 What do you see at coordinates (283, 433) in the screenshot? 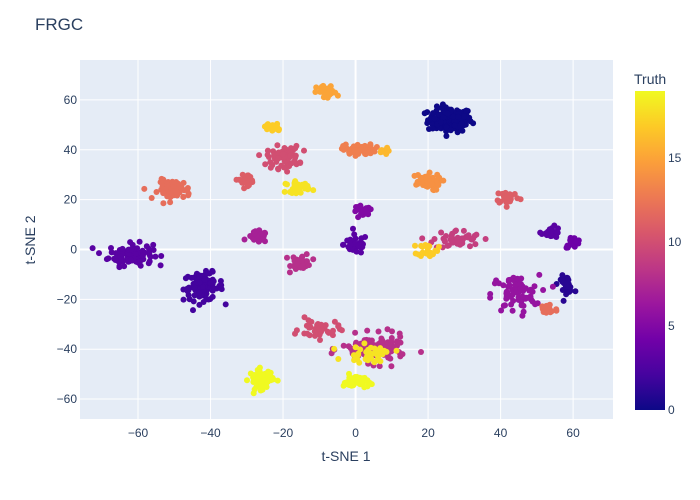
I see `x-tick-label: −20` at bounding box center [283, 433].